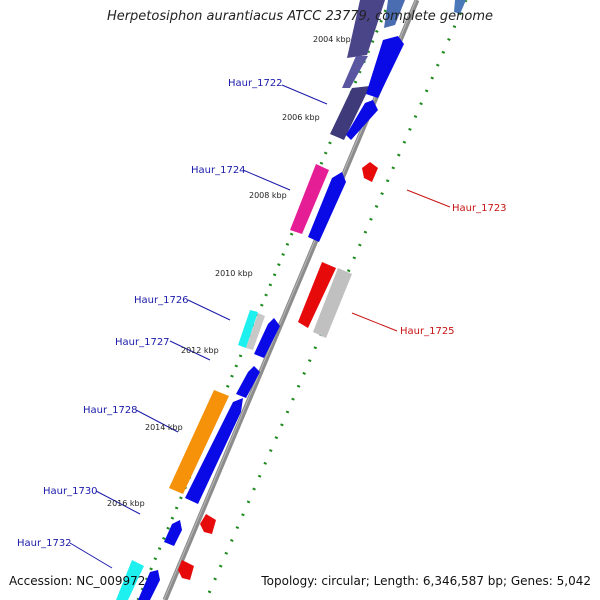  Describe the element at coordinates (110, 410) in the screenshot. I see `gene-label-haur-1728: Haur_1728` at that location.